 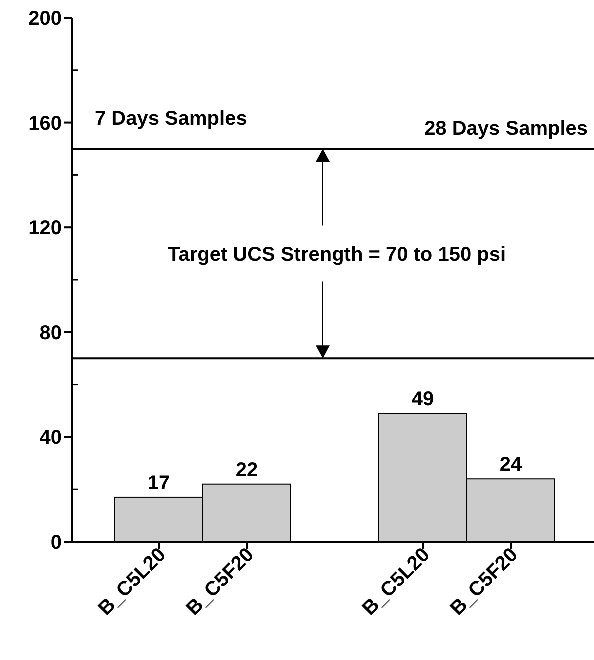 What do you see at coordinates (51, 333) in the screenshot?
I see `y-tick-label: 80` at bounding box center [51, 333].